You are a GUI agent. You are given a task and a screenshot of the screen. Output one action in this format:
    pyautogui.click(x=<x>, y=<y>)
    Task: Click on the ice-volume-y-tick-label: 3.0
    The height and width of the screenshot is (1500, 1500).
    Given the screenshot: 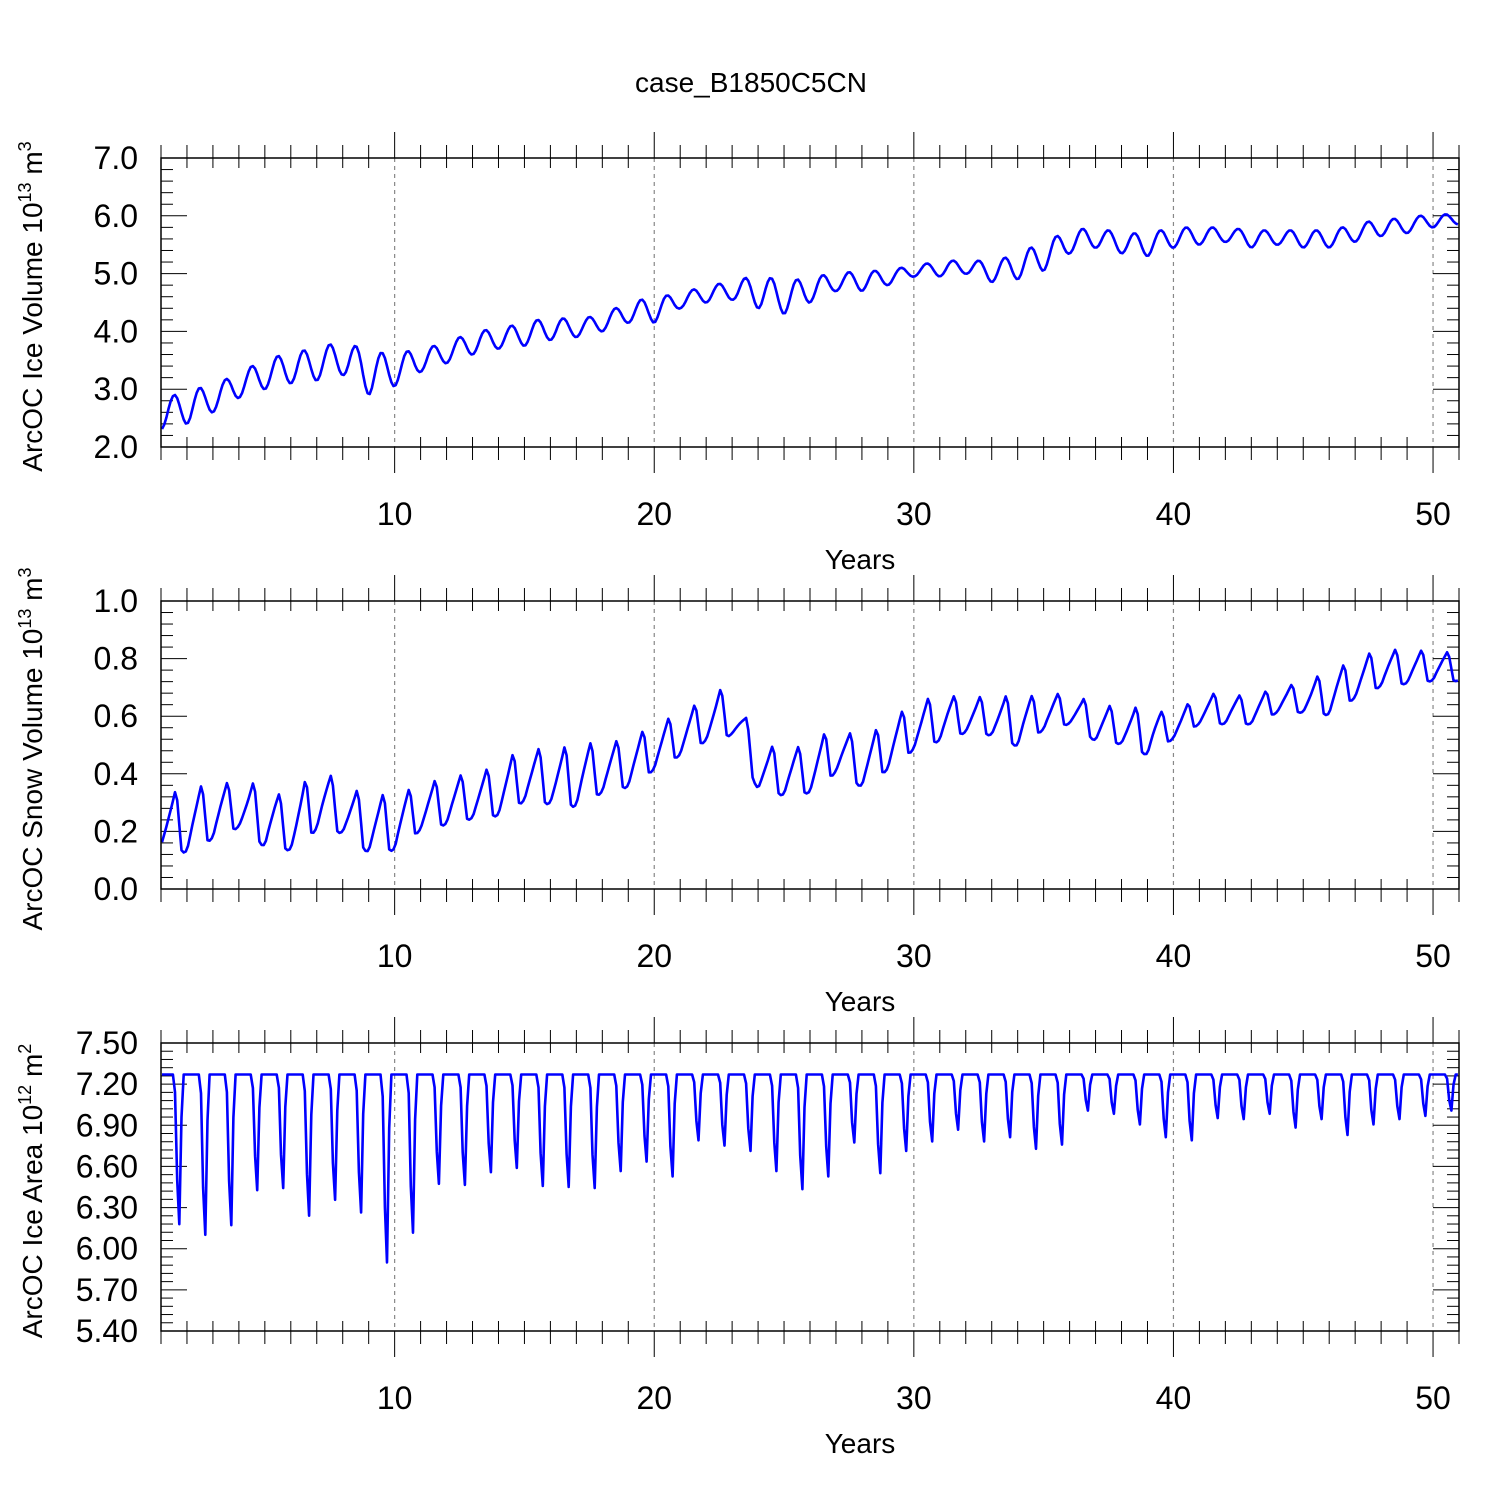 What is the action you would take?
    pyautogui.click(x=116, y=389)
    